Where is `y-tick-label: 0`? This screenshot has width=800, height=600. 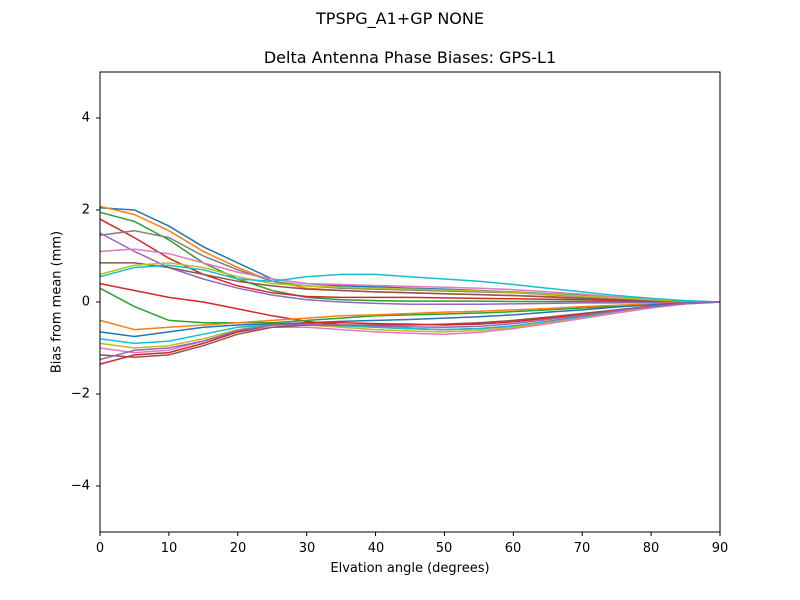 y-tick-label: 0 is located at coordinates (85, 302).